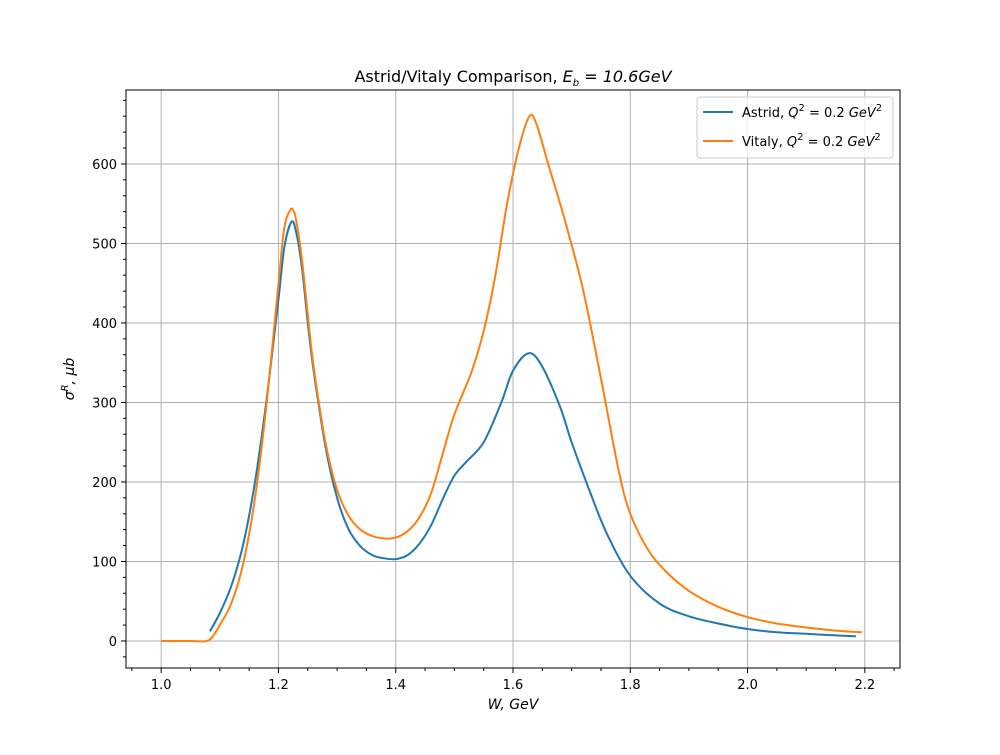  Describe the element at coordinates (513, 685) in the screenshot. I see `x-tick-label: 1.6` at that location.